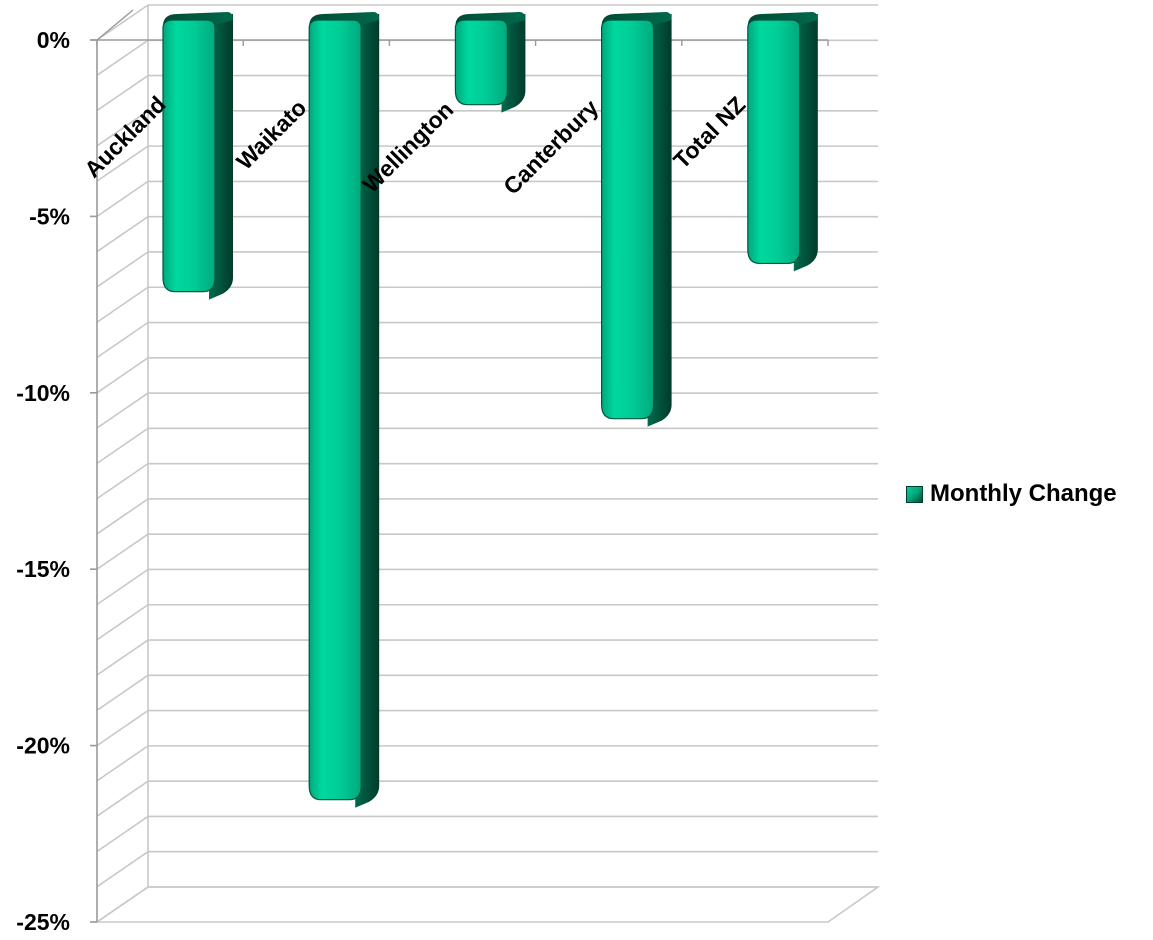 This screenshot has height=940, width=1153. I want to click on legend: Monthly Change, so click(1011, 494).